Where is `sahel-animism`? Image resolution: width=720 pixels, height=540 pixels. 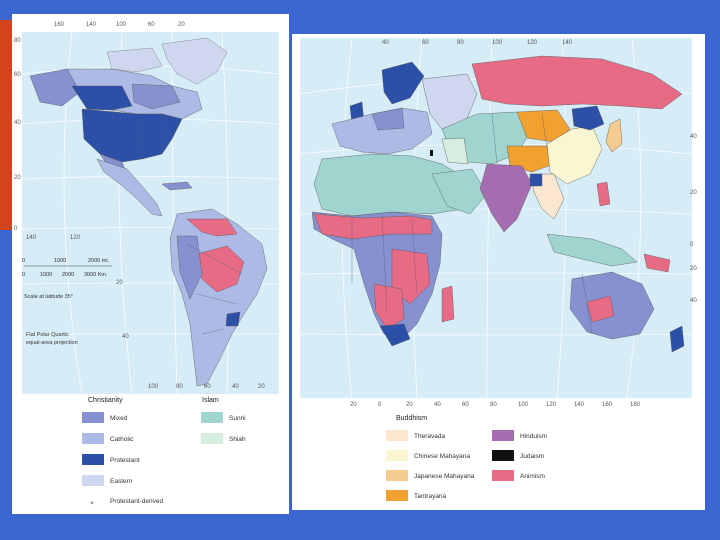 sahel-animism is located at coordinates (373, 226).